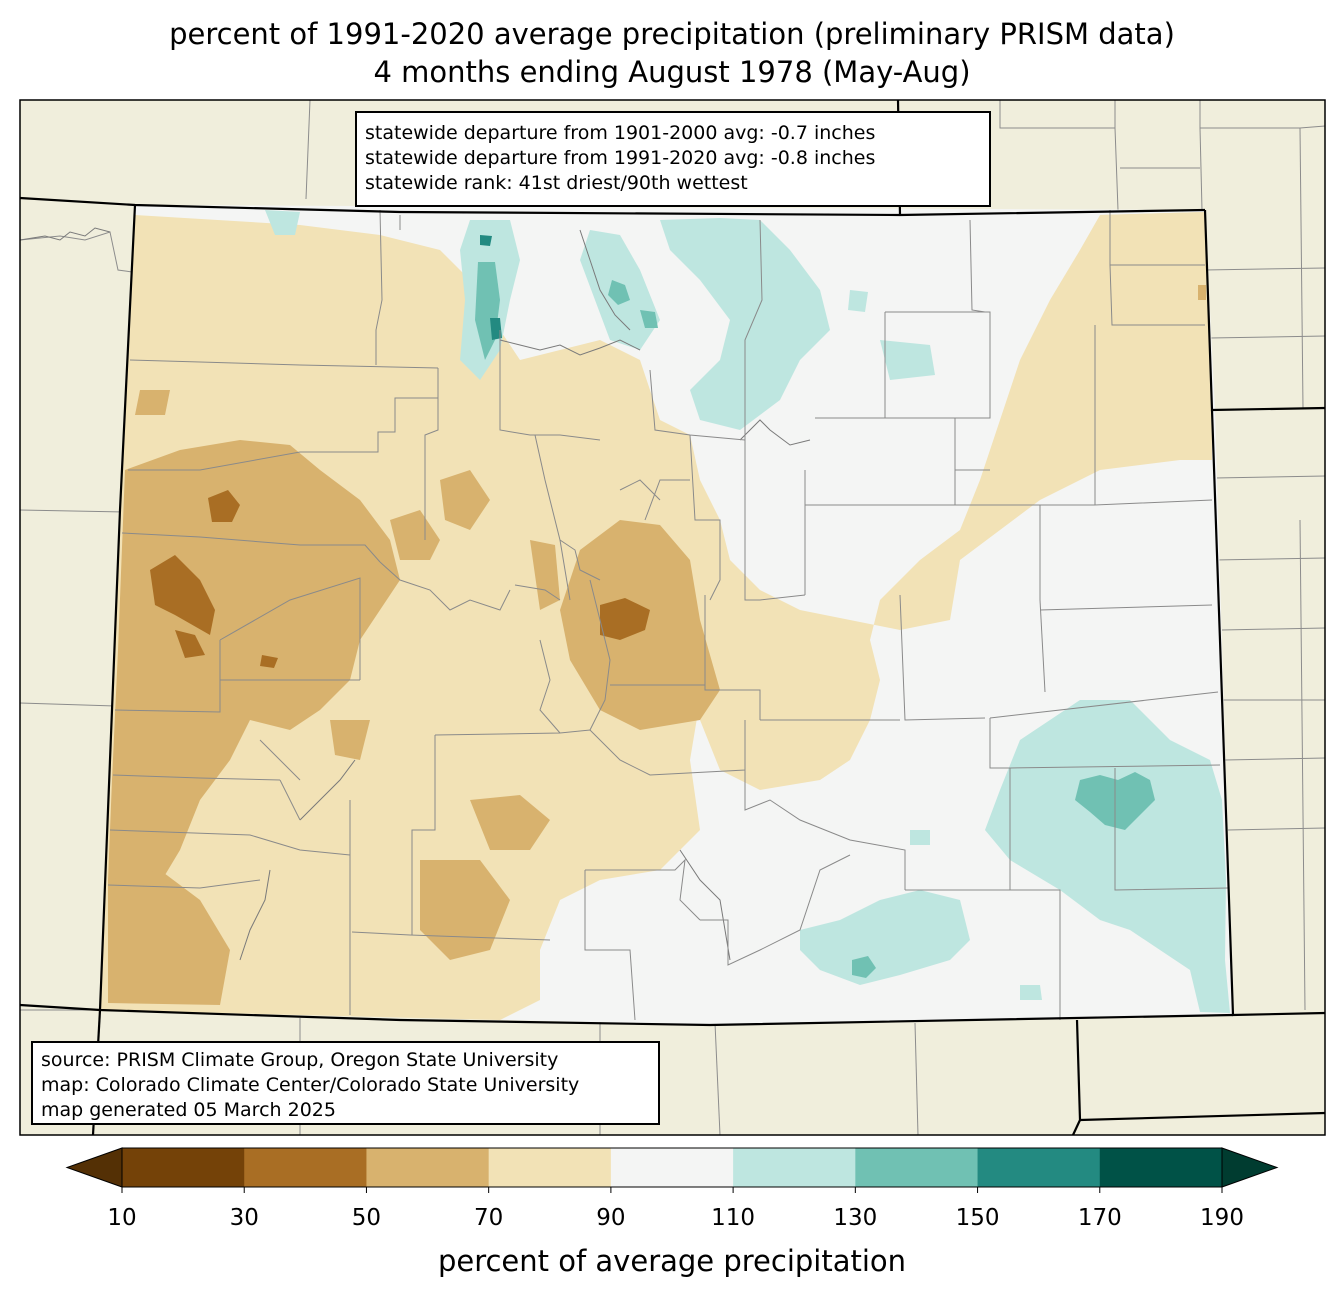 The image size is (1344, 1299). Describe the element at coordinates (122, 1218) in the screenshot. I see `colorbar-tick-label: 10` at that location.